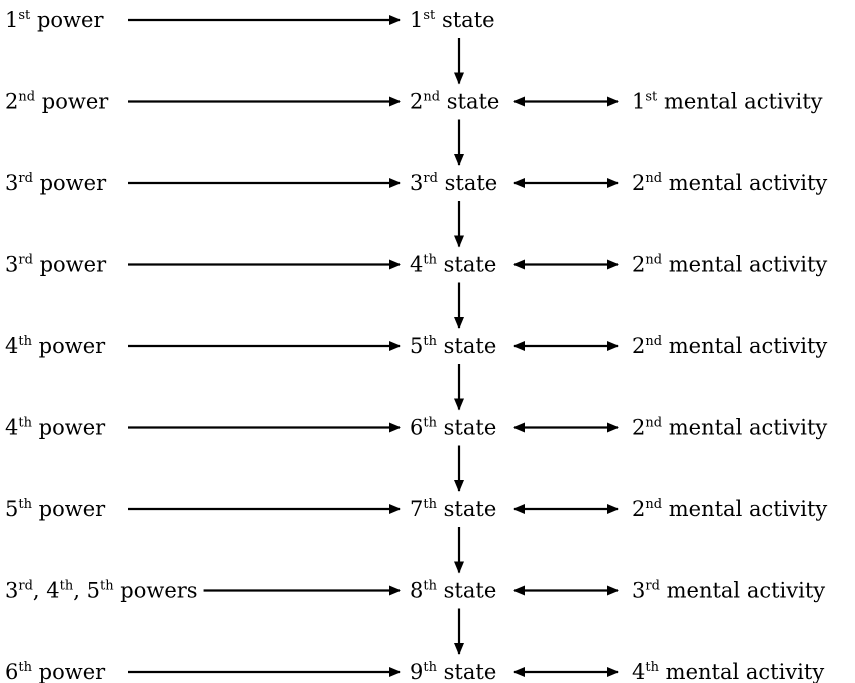 The width and height of the screenshot is (855, 683). Describe the element at coordinates (727, 102) in the screenshot. I see `activity-label: 1st mental activity` at that location.